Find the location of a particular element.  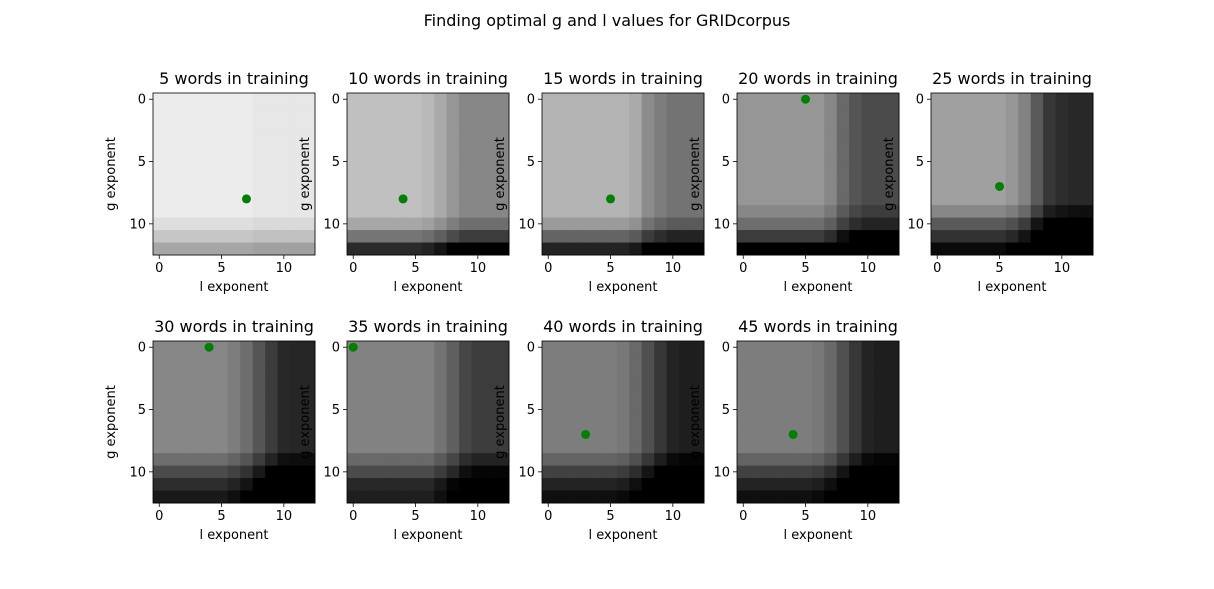

axes-frame is located at coordinates (818, 422).